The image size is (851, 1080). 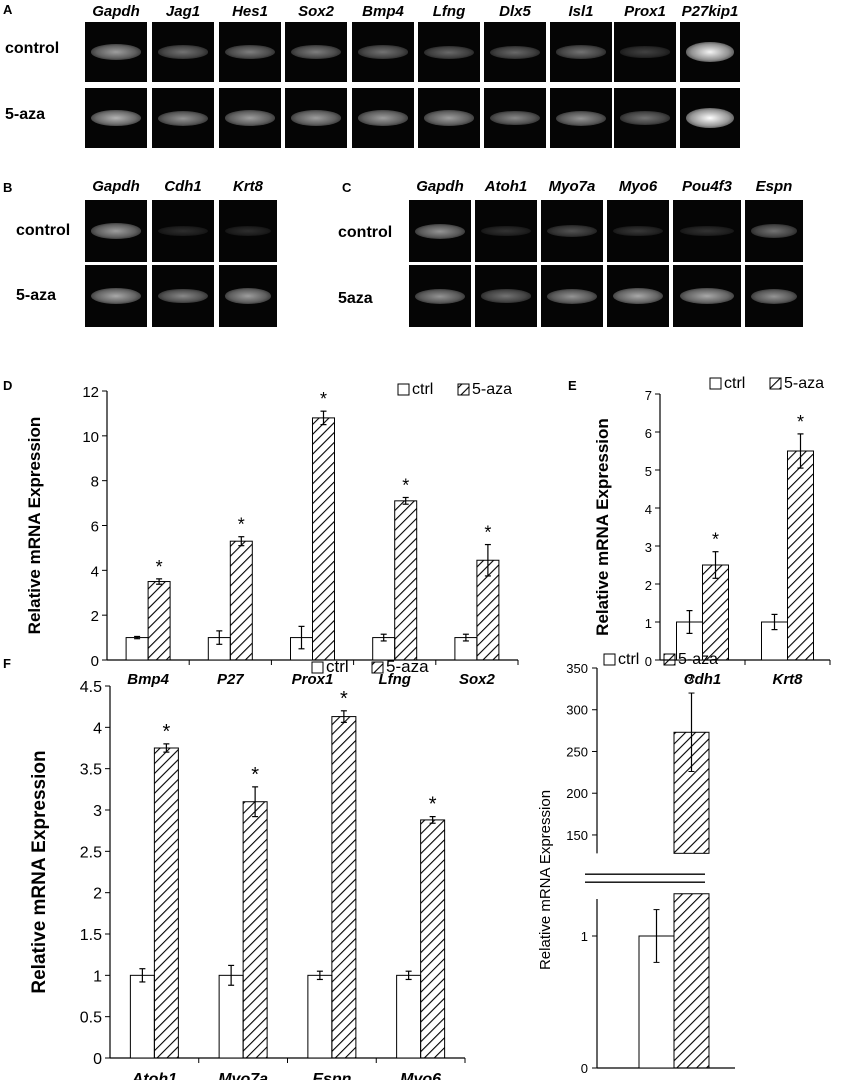 I want to click on y-tick-label: 7, so click(x=648, y=395).